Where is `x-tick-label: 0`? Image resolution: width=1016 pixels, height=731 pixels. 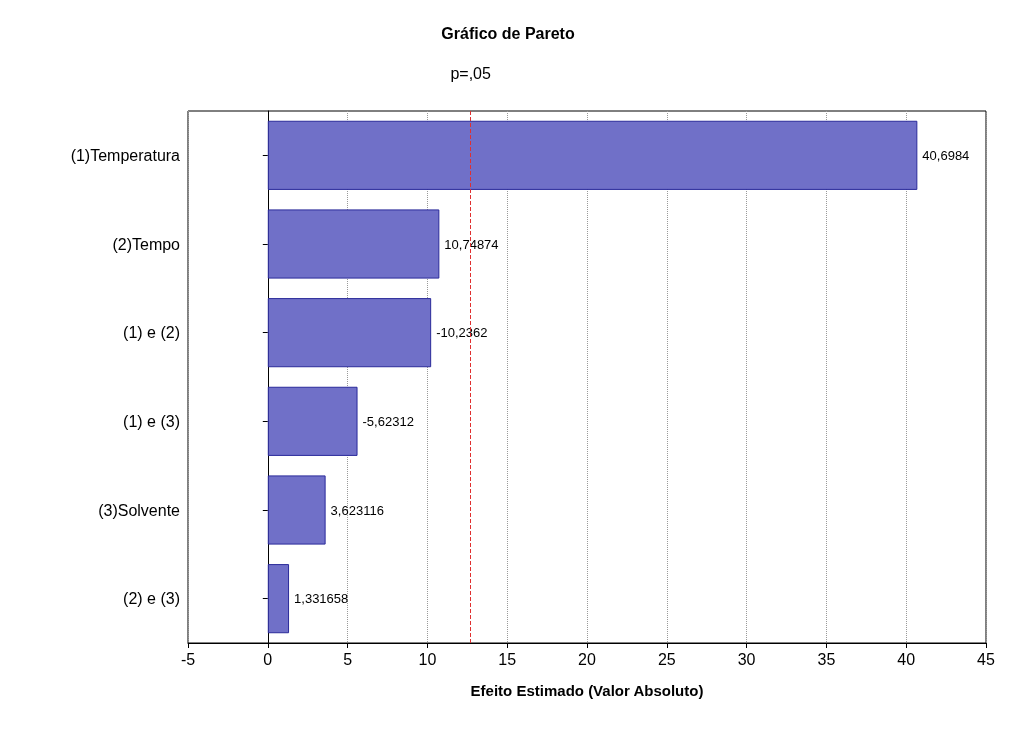
x-tick-label: 0 is located at coordinates (268, 659).